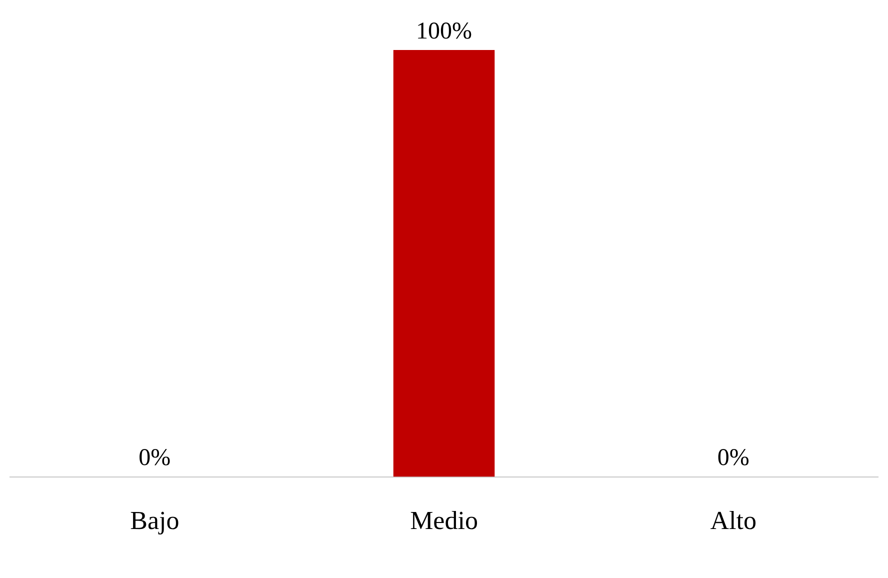 The image size is (888, 578). What do you see at coordinates (444, 521) in the screenshot?
I see `x-tick-label: Medio` at bounding box center [444, 521].